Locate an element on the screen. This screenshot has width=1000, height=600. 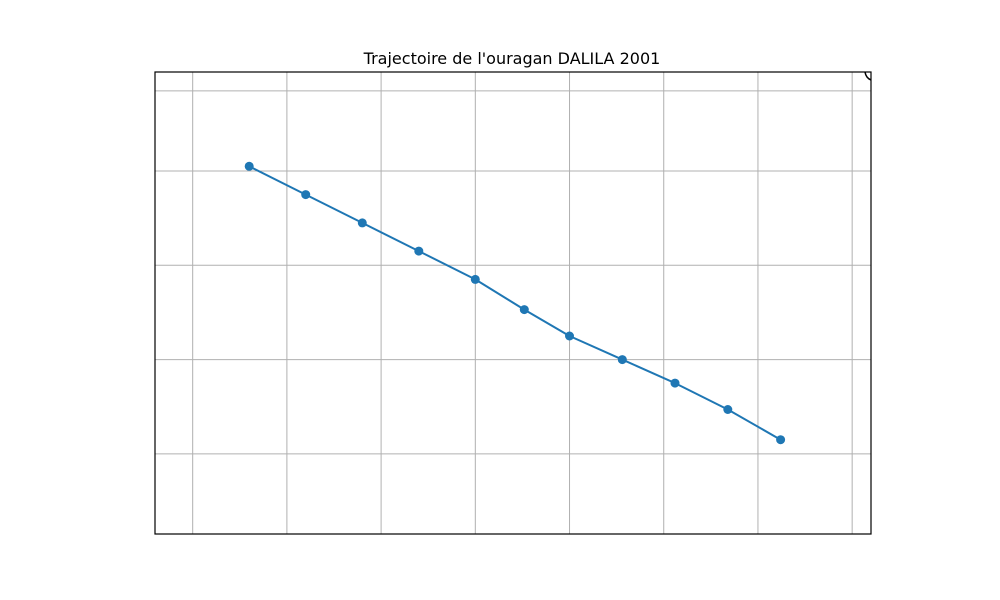
chart-title: Trajectoire de l'ouragan DALILA 2001 is located at coordinates (512, 58).